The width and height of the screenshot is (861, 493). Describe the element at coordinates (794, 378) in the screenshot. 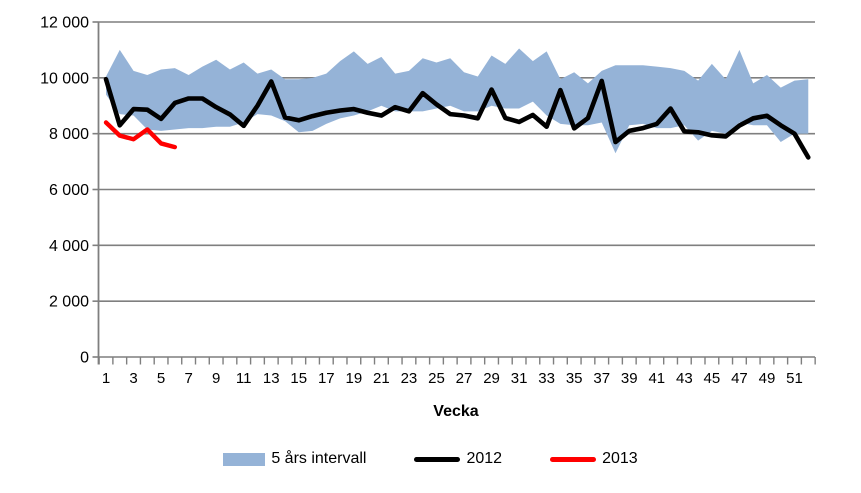

I see `x-tick-label-51: 51` at that location.